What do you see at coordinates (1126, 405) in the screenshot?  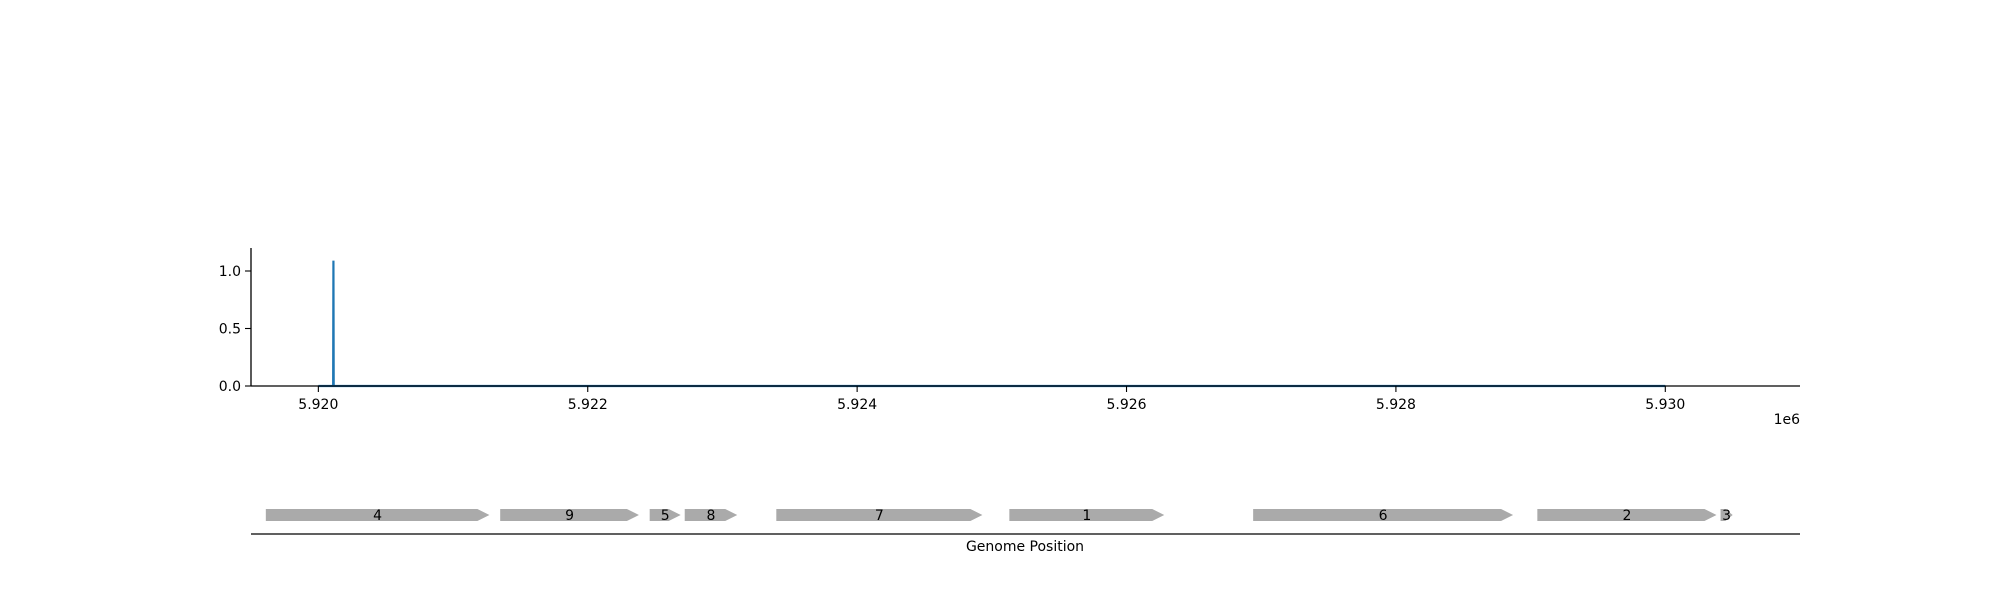 I see `x-tick-label: 5.926` at bounding box center [1126, 405].